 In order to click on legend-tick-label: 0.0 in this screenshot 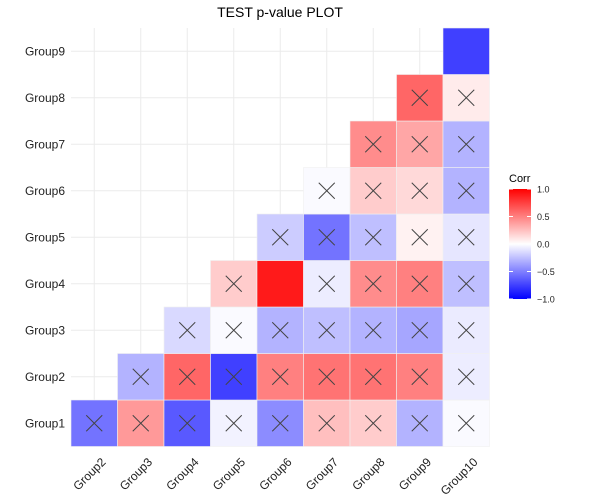, I will do `click(543, 245)`.